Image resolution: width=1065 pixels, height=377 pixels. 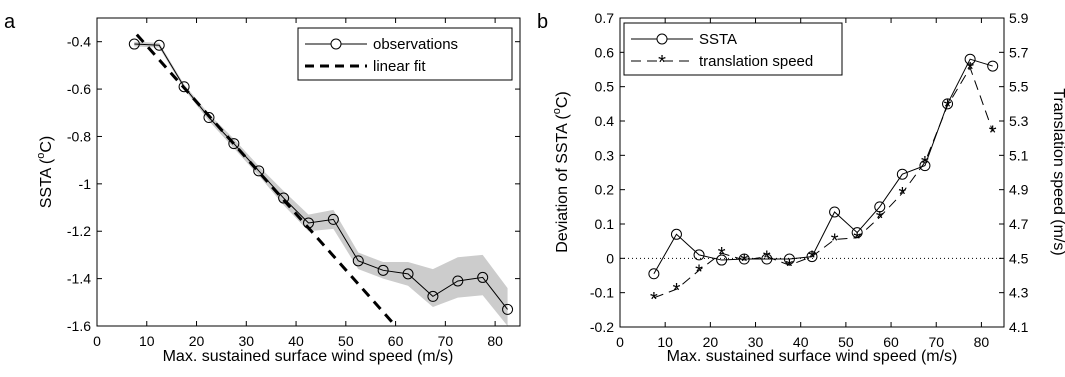 I want to click on y-tick-label: -0.1, so click(x=602, y=293).